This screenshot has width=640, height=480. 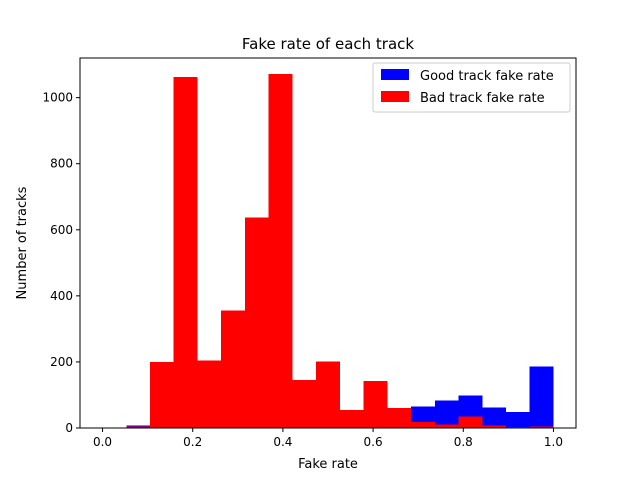 What do you see at coordinates (373, 442) in the screenshot?
I see `x-tick-label: 0.6` at bounding box center [373, 442].